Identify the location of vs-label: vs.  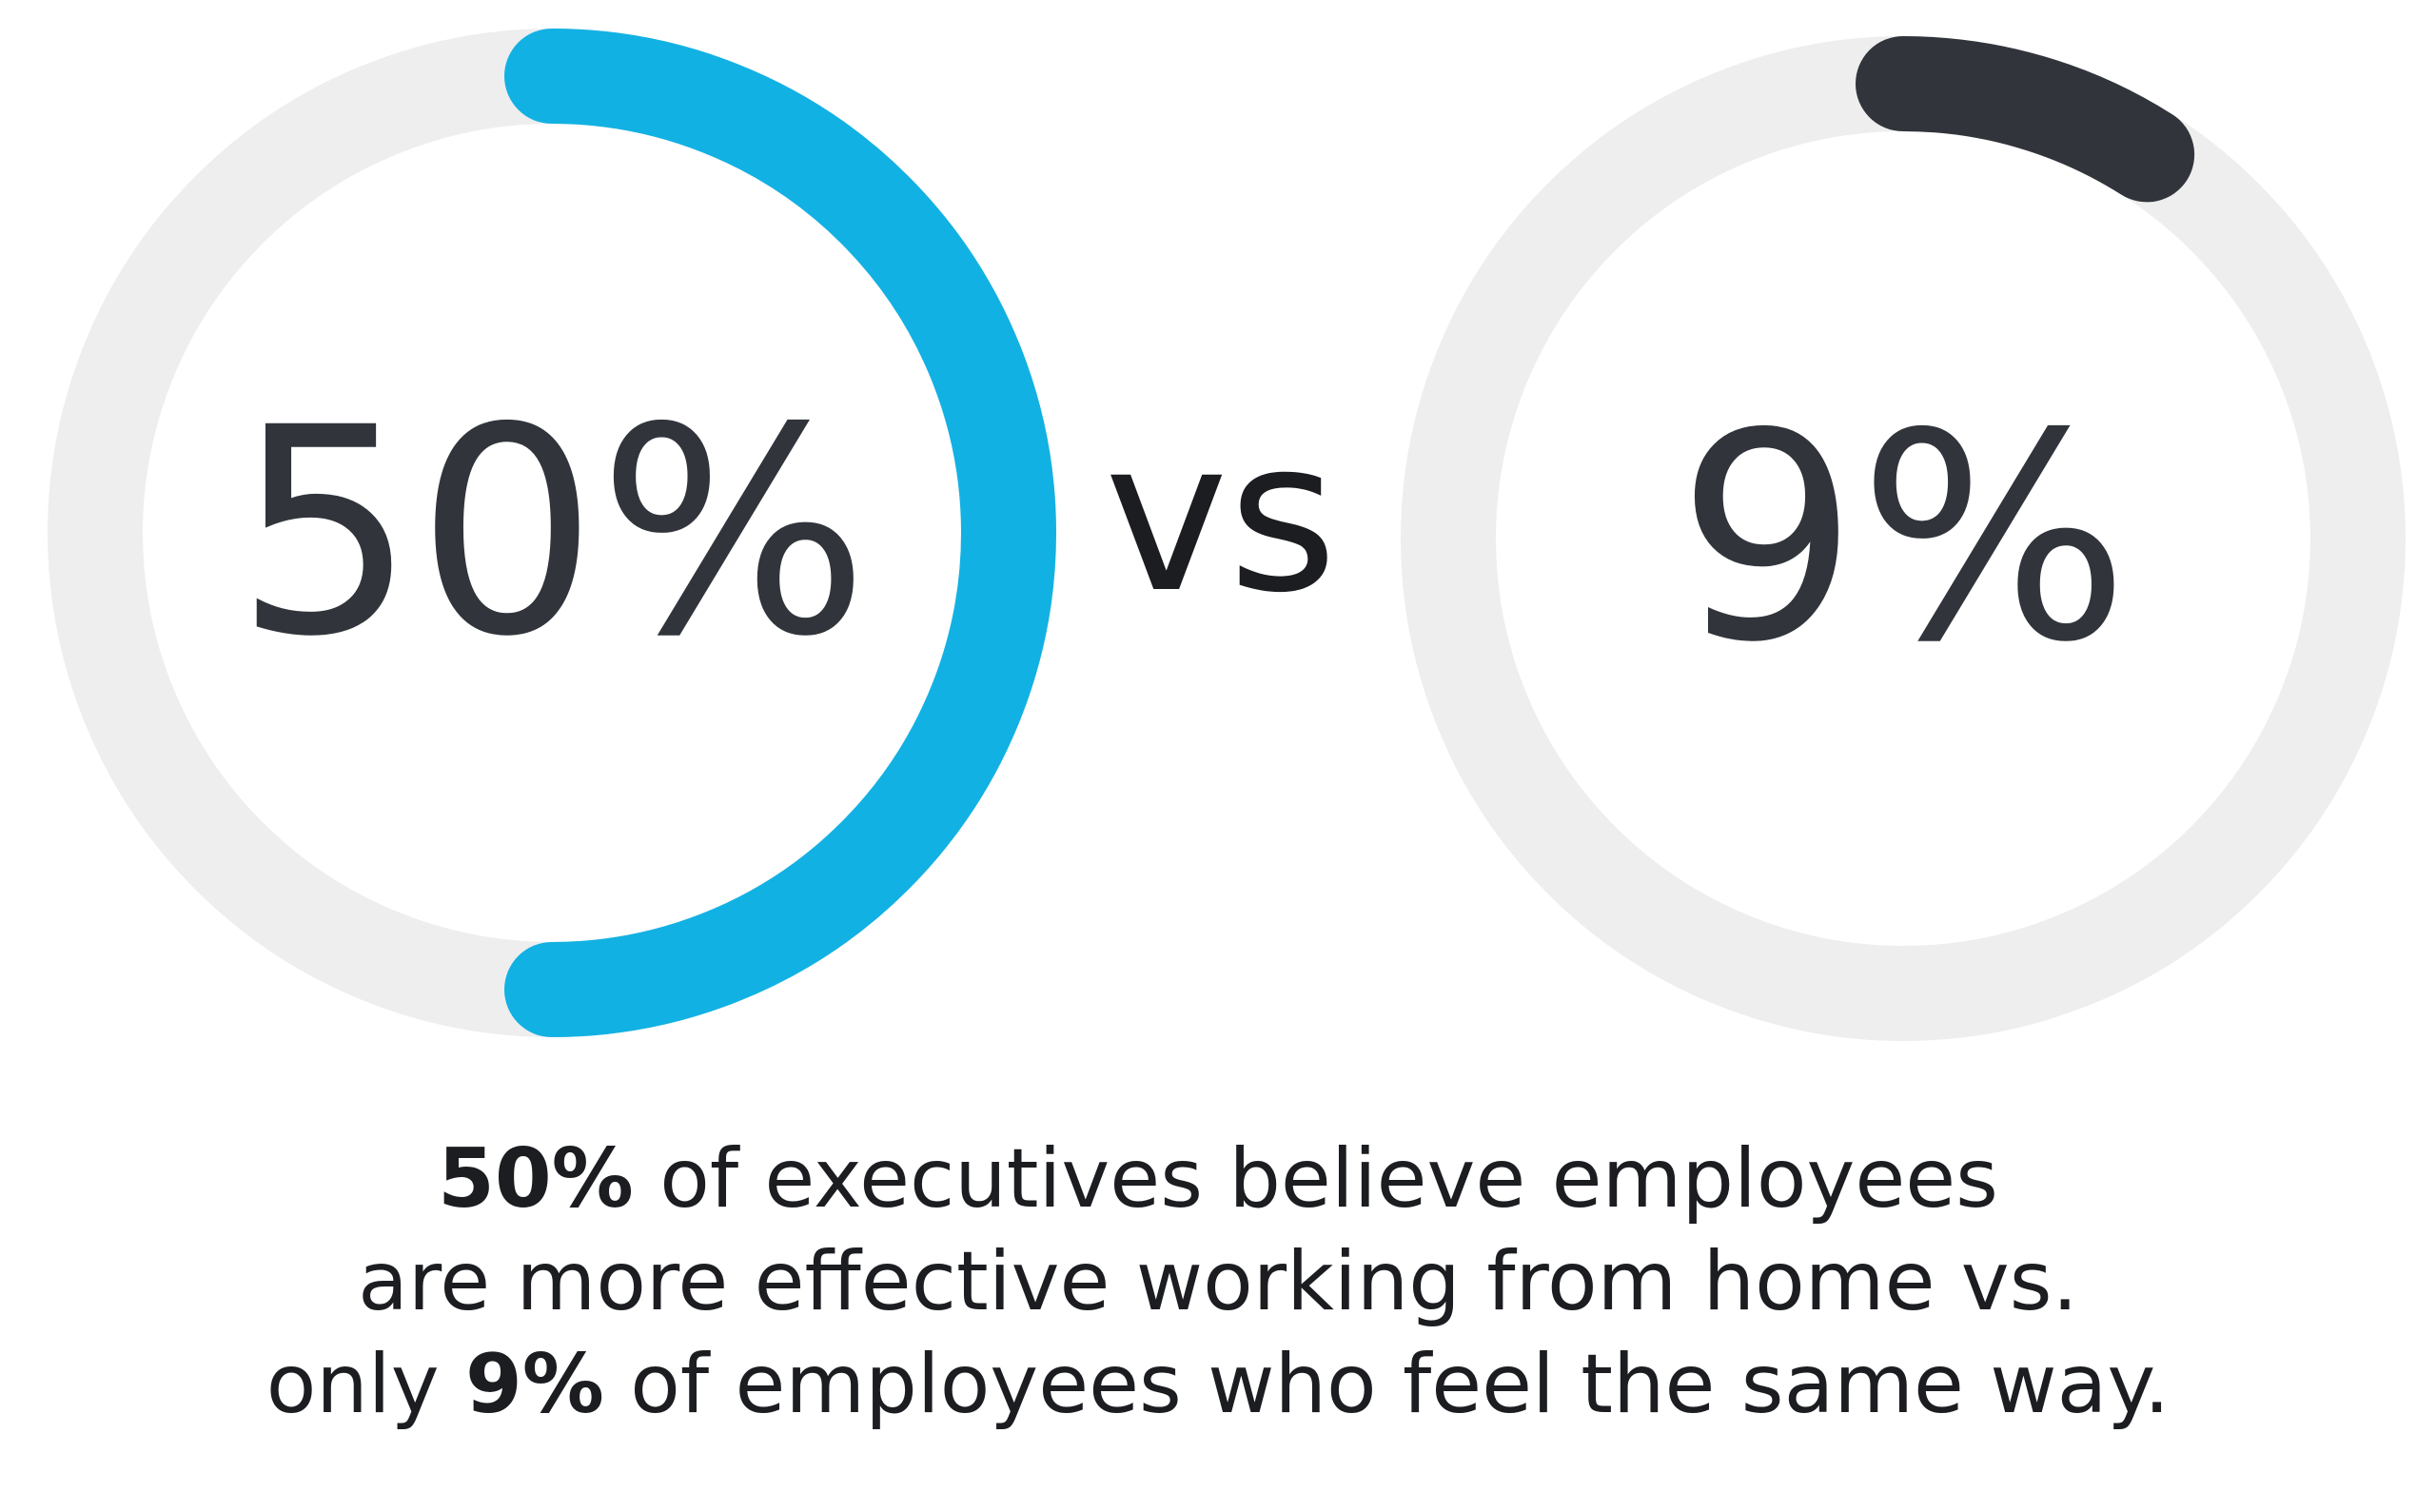
(1221, 516).